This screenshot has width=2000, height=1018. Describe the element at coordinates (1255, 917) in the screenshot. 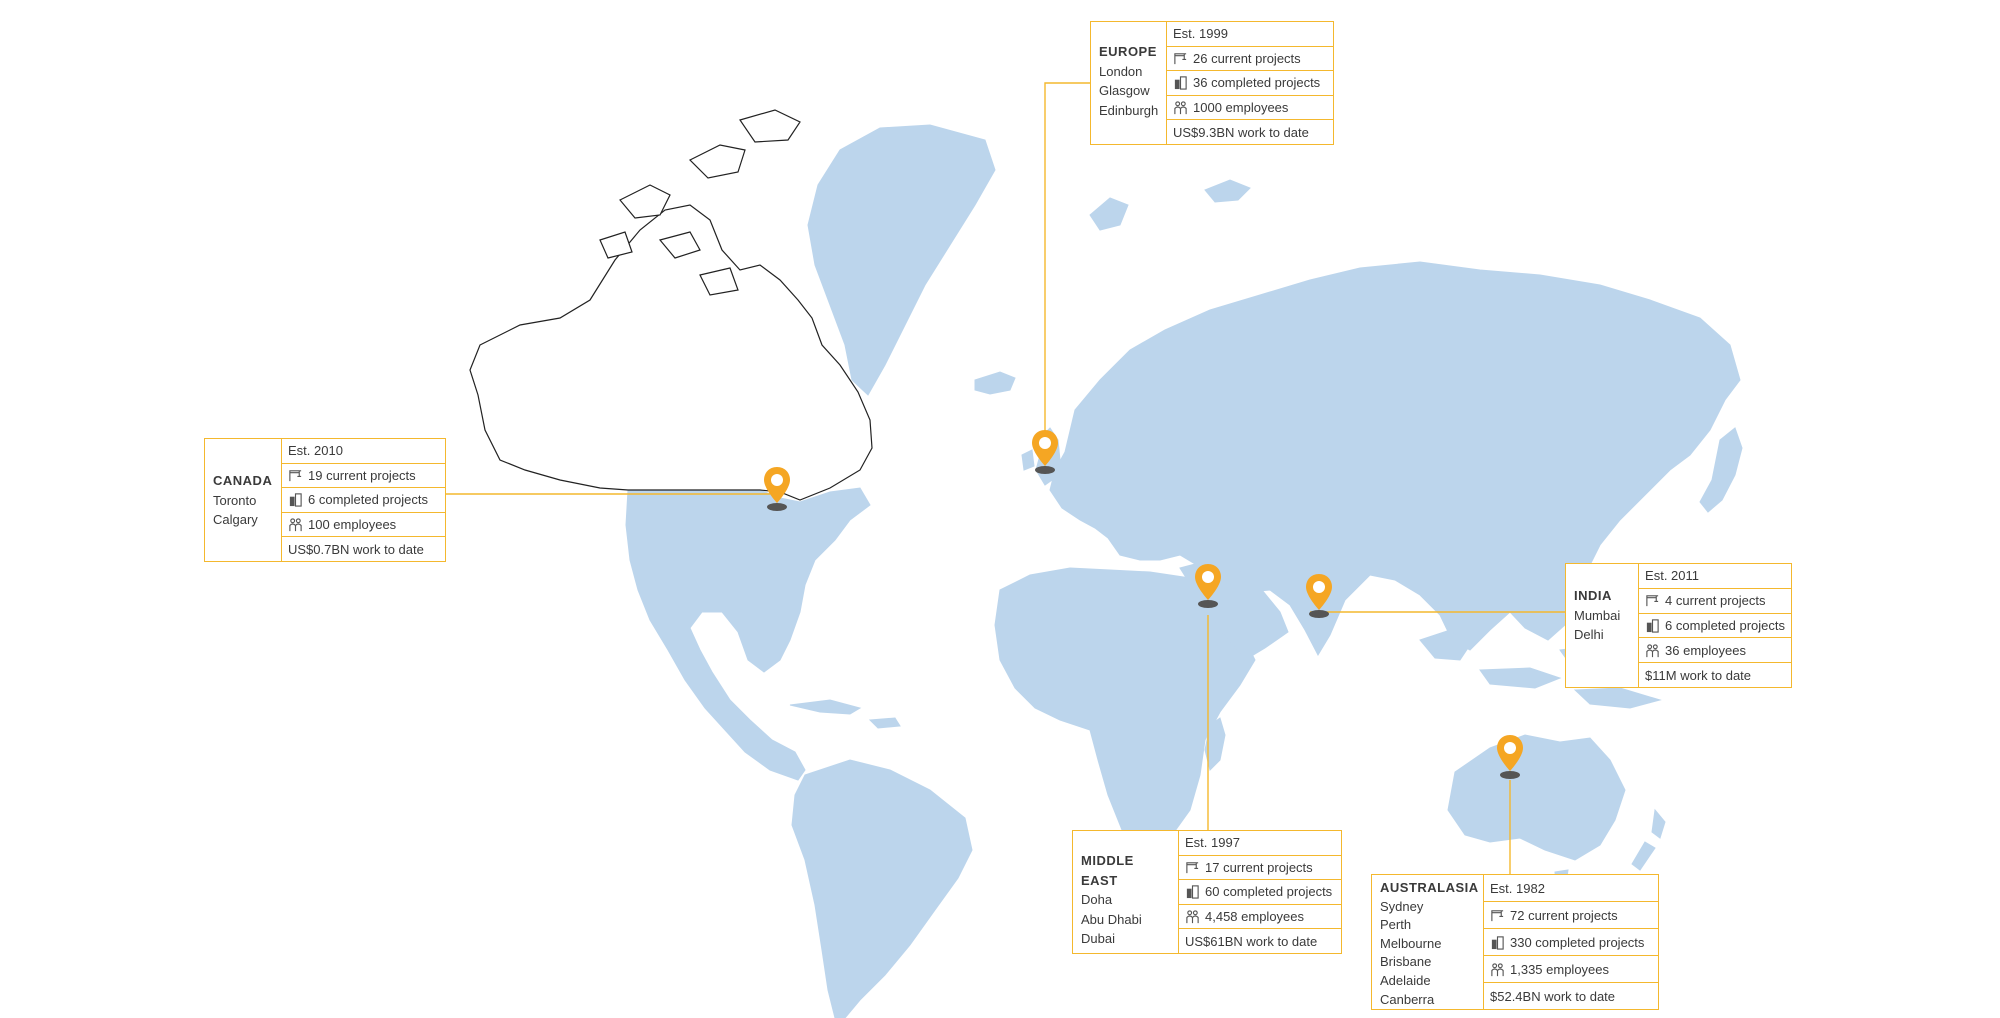

I see `employees-label: 4,458 employees` at that location.